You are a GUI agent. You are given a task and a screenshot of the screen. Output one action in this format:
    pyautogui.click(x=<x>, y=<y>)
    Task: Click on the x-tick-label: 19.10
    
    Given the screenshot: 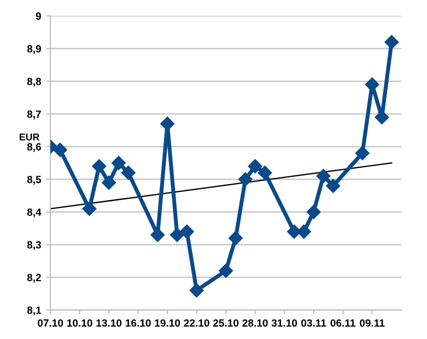 What is the action you would take?
    pyautogui.click(x=167, y=323)
    